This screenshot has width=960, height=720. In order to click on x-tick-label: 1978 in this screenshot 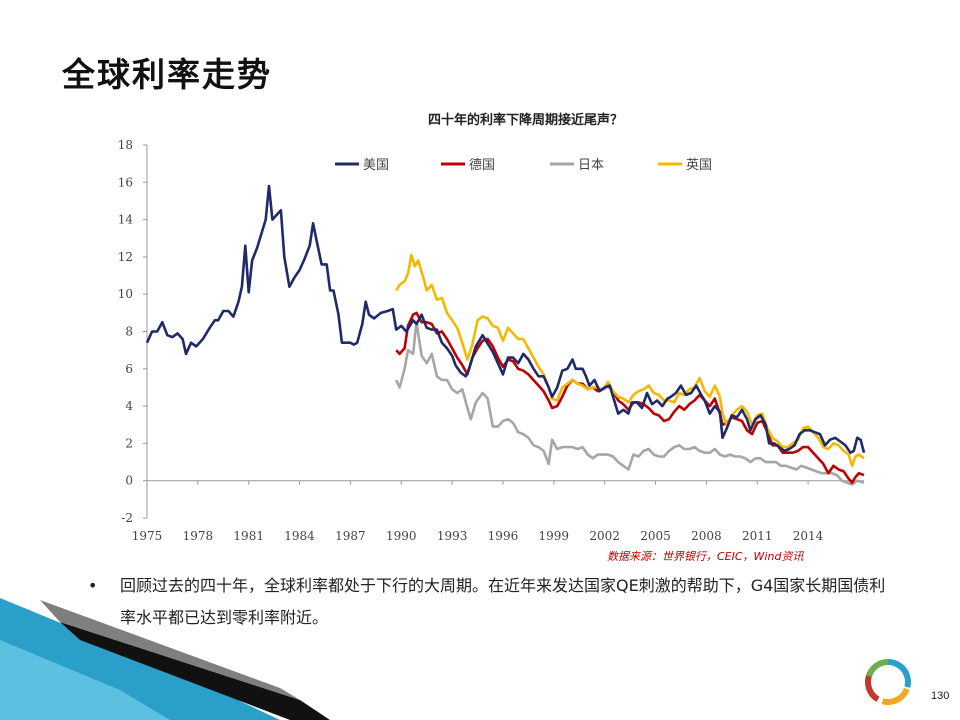, I will do `click(198, 536)`.